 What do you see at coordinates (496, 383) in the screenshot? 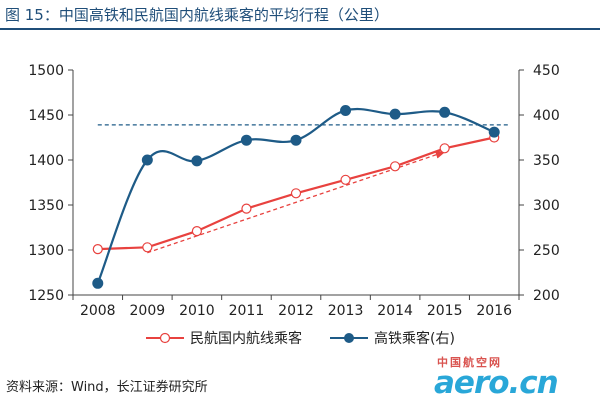
I see `watermark-en: aero.cn` at bounding box center [496, 383].